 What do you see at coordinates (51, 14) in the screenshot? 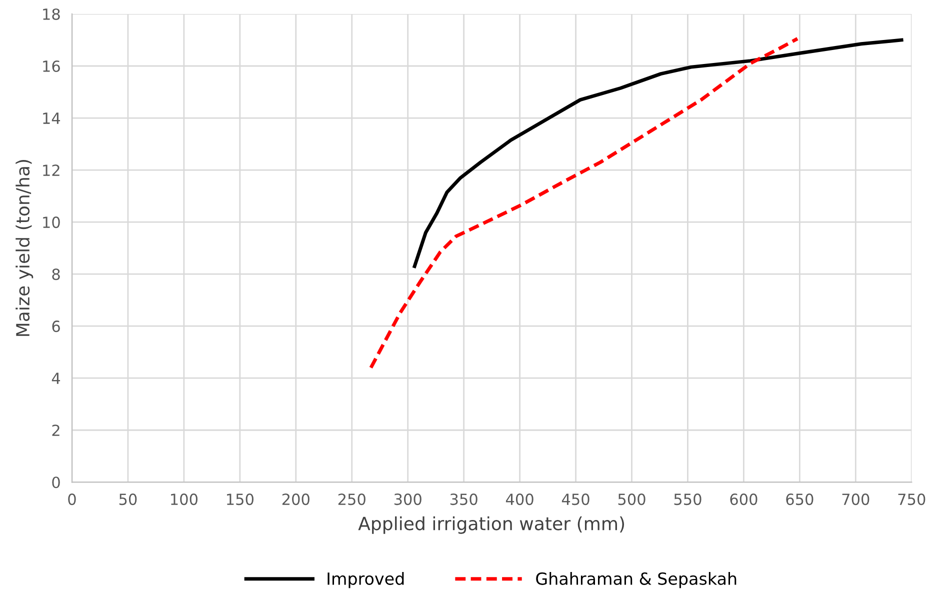
I see `y-tick-label: 18` at bounding box center [51, 14].